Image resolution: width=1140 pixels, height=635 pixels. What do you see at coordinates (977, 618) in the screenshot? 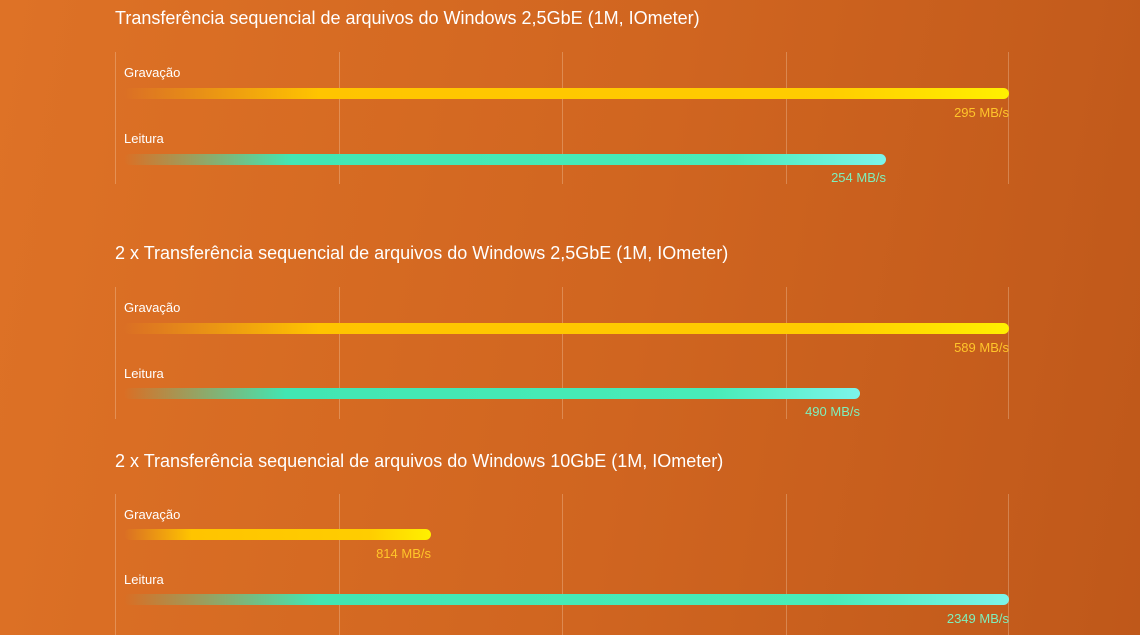
I see `bar-value-read: 2349 MB/s` at bounding box center [977, 618].